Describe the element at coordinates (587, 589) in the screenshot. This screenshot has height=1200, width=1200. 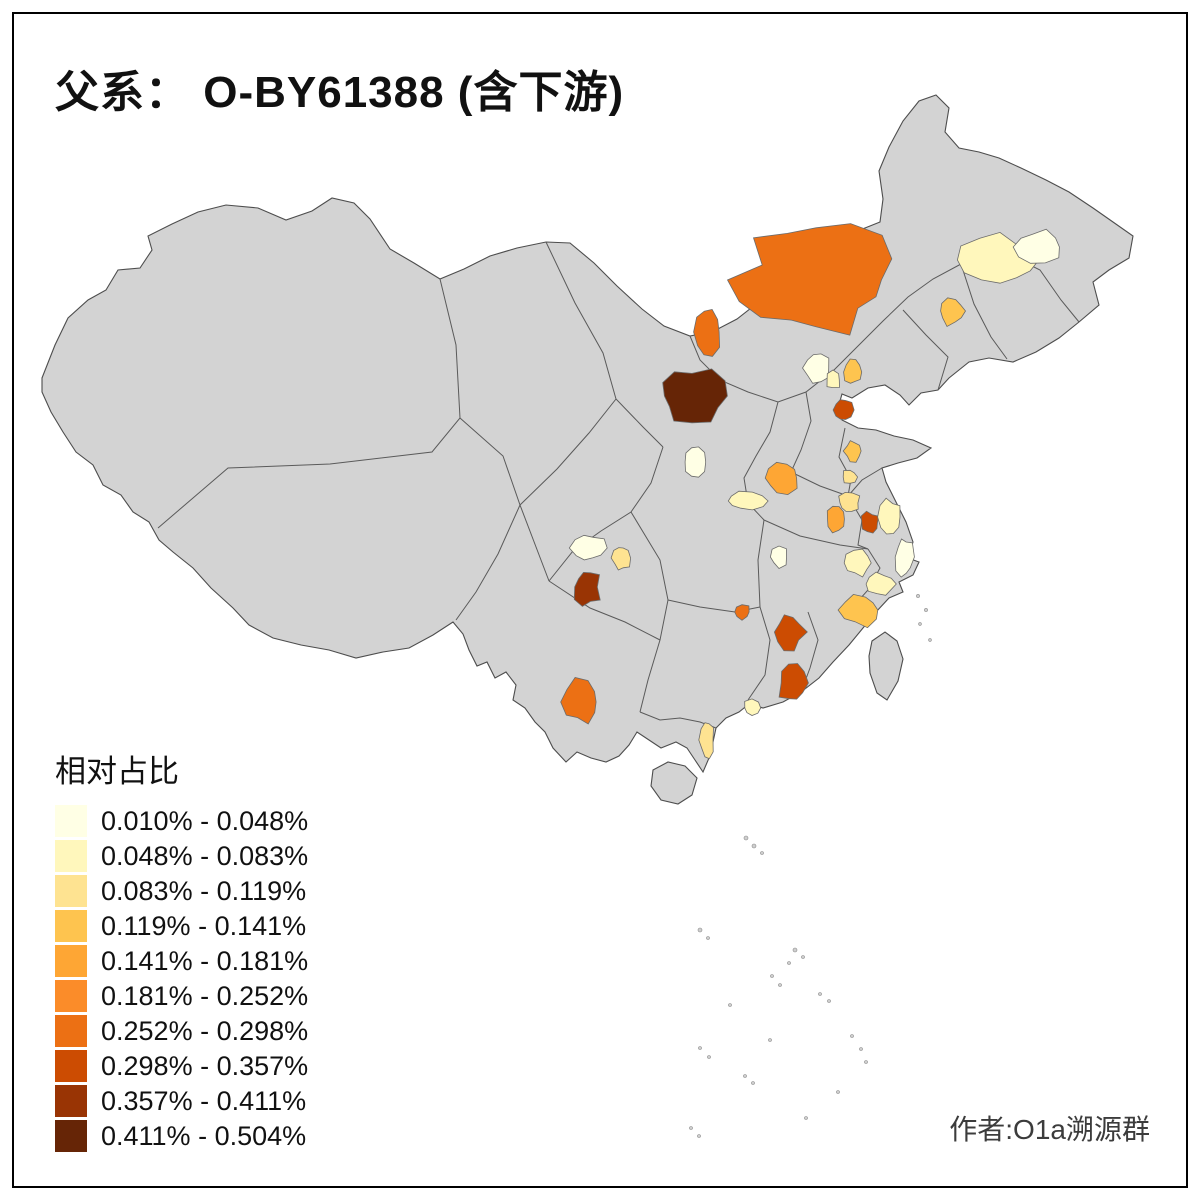
I see `map-region-sichuan-south-dark` at that location.